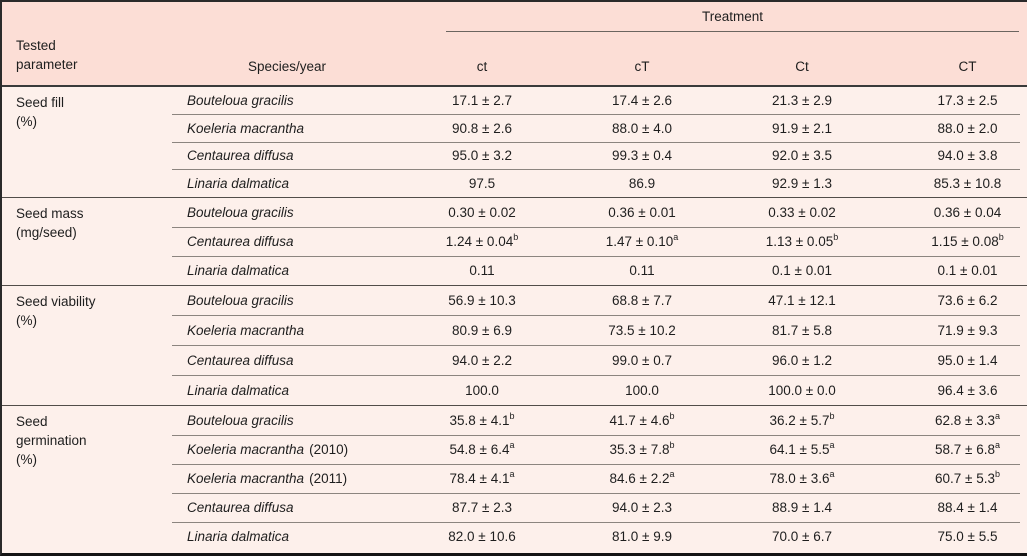 The width and height of the screenshot is (1027, 556). I want to click on value-cell: 94.0 ± 2.3, so click(642, 507).